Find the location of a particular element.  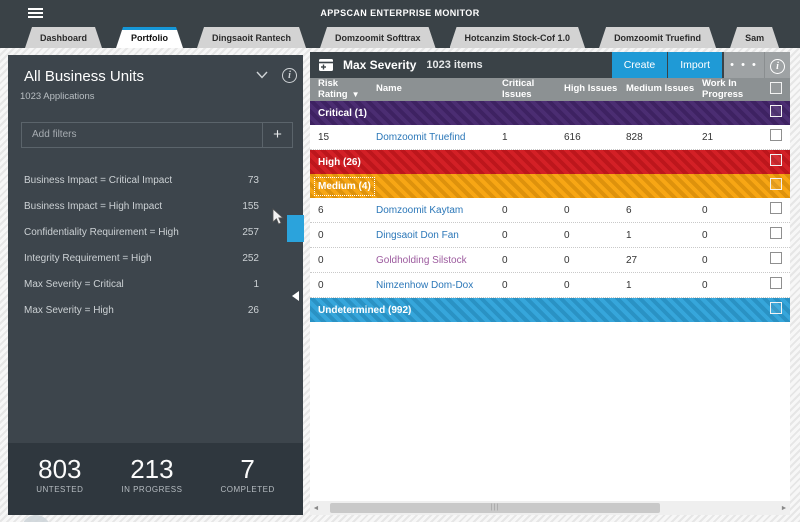

group-label: Undetermined (992) is located at coordinates (541, 310).